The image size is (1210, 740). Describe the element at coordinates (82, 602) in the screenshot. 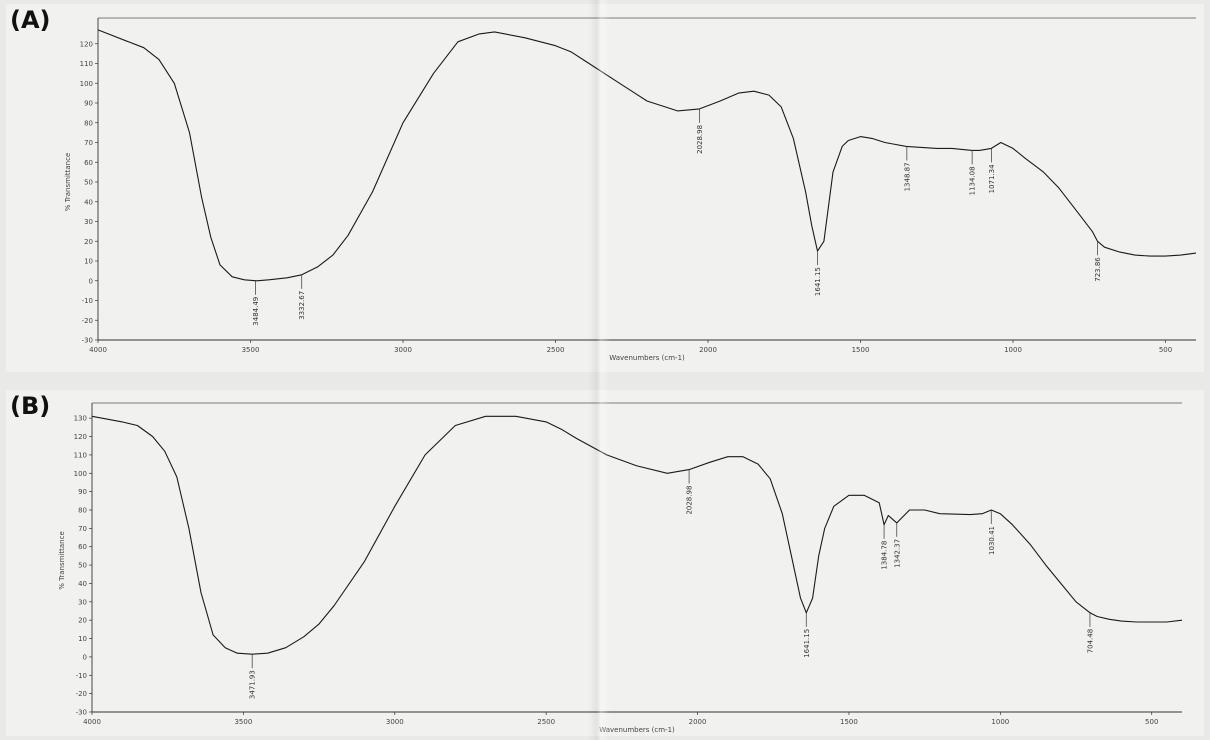

I see `chart1-y-tick-label: 30` at that location.